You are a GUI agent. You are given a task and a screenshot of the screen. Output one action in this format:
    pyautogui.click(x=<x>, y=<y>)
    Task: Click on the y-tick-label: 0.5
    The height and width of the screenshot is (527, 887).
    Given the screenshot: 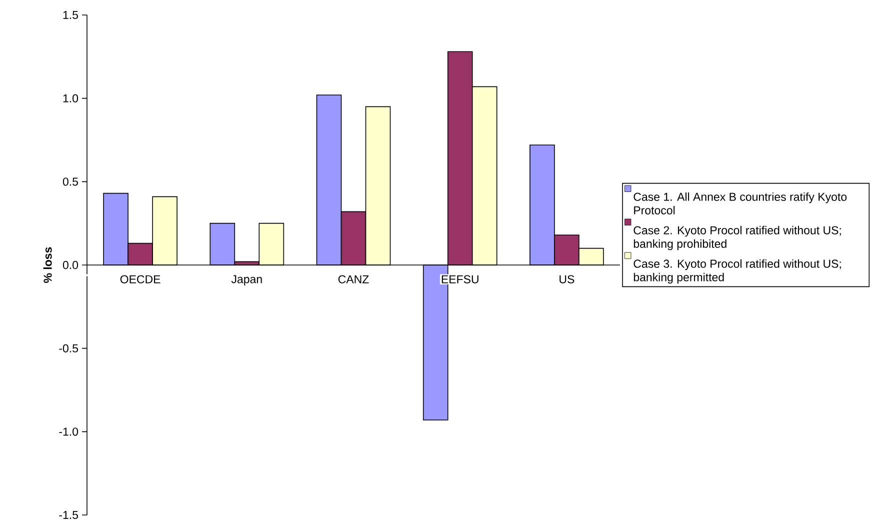 What is the action you would take?
    pyautogui.click(x=70, y=182)
    